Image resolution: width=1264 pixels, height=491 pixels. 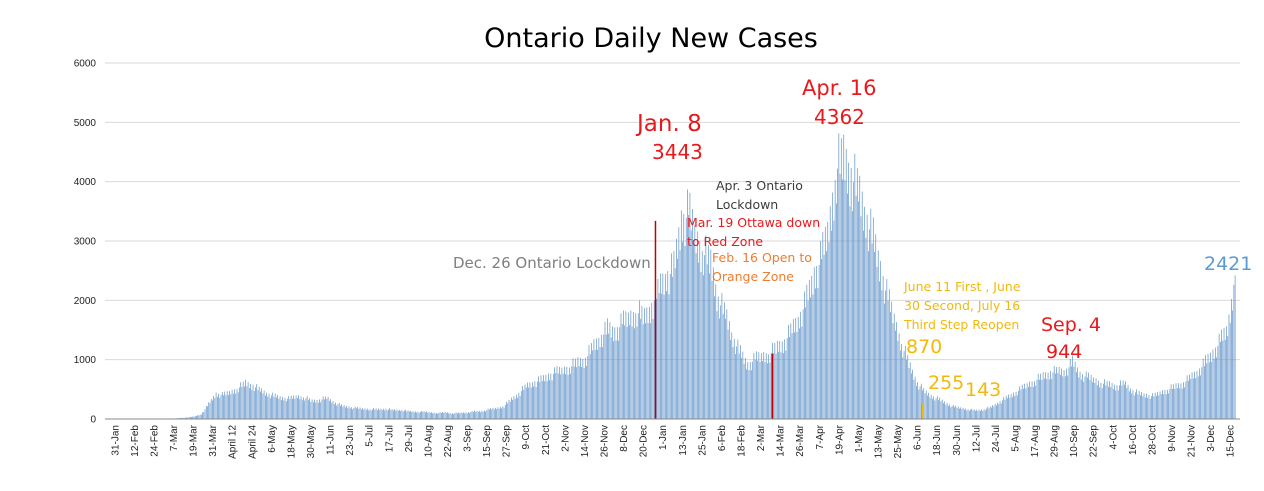 What do you see at coordinates (644, 441) in the screenshot?
I see `x-tick-label: 20-Dec` at bounding box center [644, 441].